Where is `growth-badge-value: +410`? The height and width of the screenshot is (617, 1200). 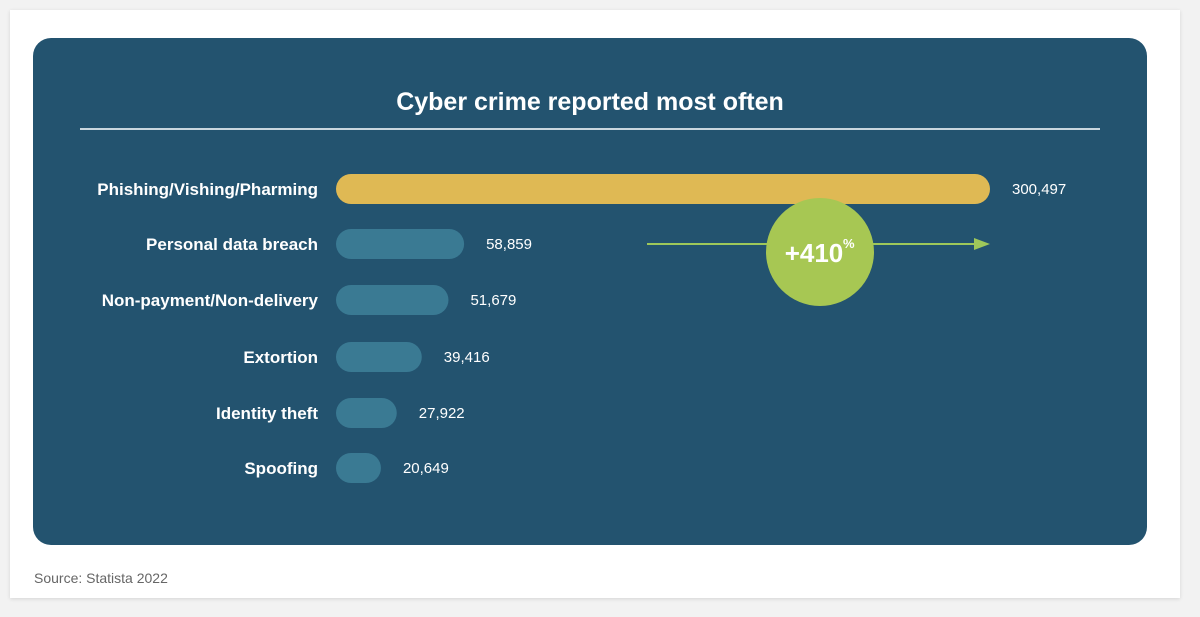
growth-badge-value: +410 is located at coordinates (814, 253).